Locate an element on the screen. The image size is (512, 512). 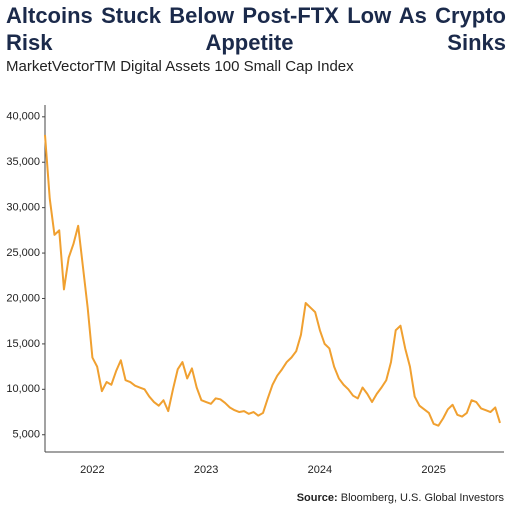
x-tick-label: 2024 is located at coordinates (320, 470).